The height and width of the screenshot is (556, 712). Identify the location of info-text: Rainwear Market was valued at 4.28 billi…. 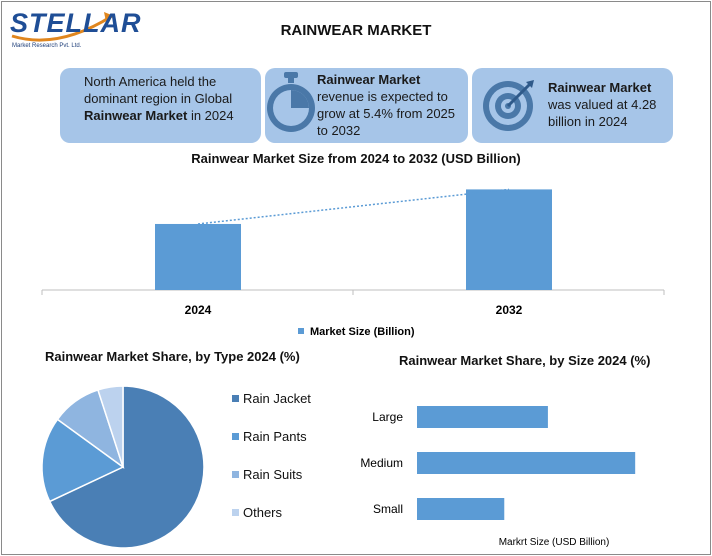
(602, 104).